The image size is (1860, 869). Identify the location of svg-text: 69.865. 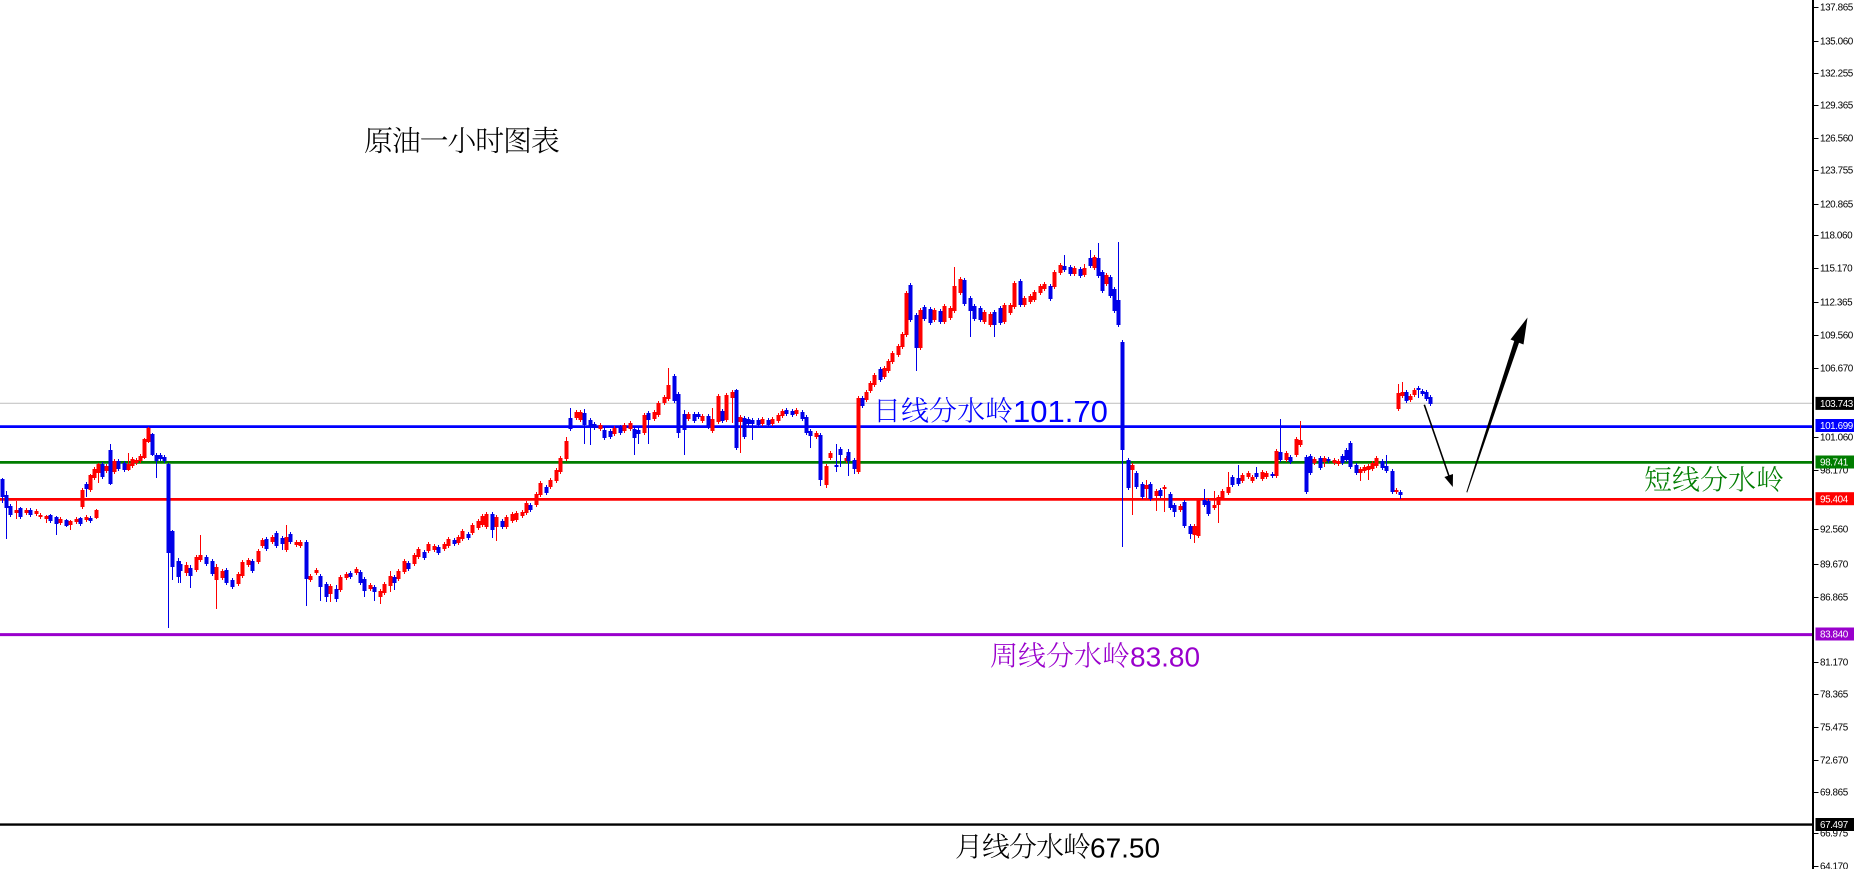
(1834, 793).